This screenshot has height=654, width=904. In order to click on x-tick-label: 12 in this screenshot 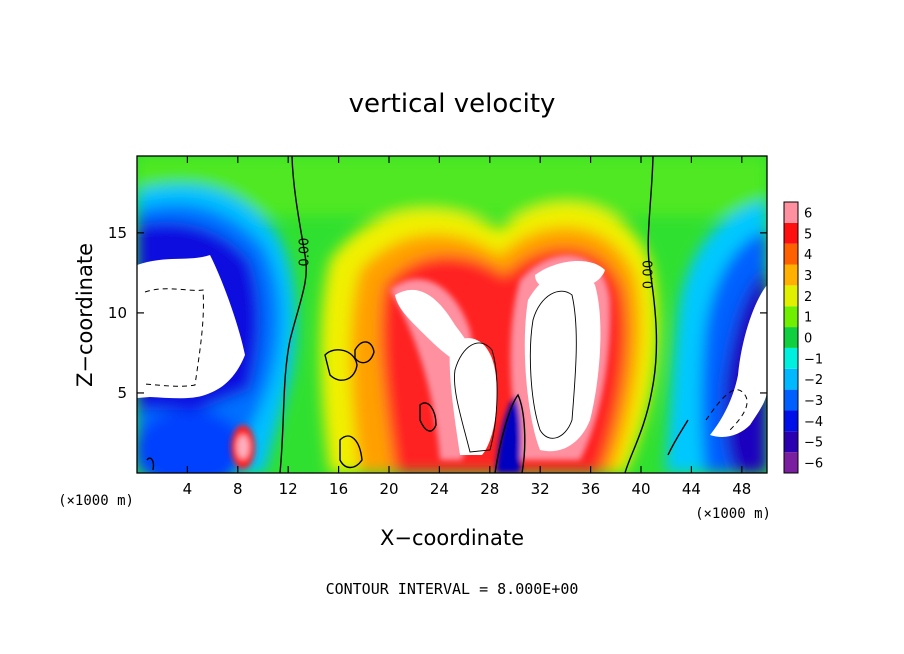, I will do `click(288, 489)`.